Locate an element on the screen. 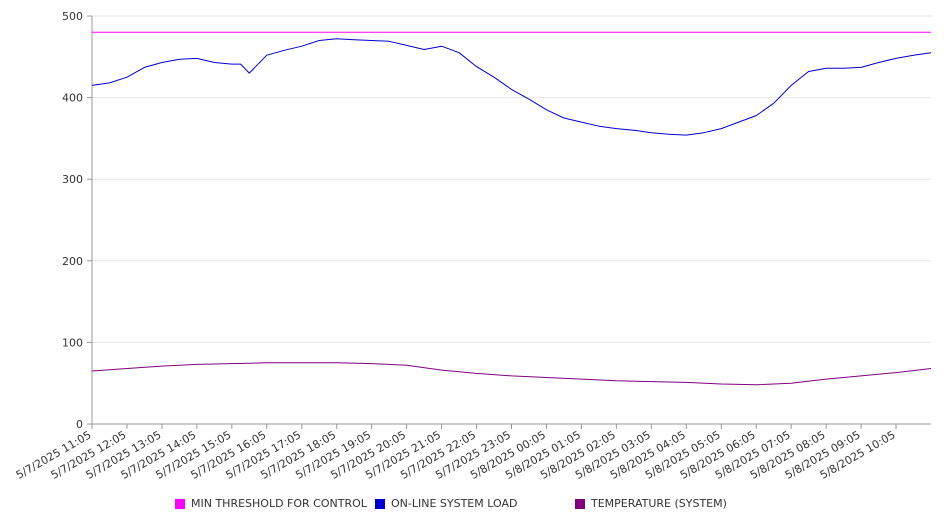  y-tick-label: 400 is located at coordinates (72, 98).